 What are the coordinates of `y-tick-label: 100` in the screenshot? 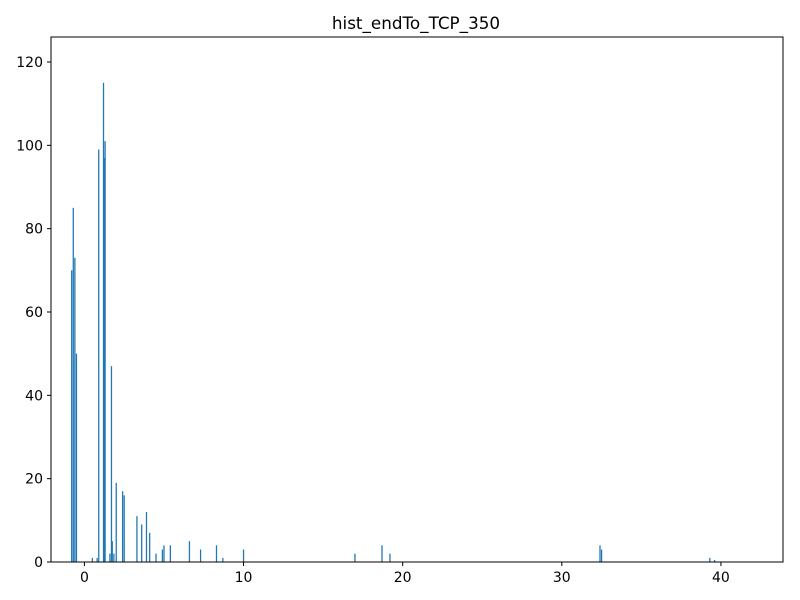 It's located at (29, 146).